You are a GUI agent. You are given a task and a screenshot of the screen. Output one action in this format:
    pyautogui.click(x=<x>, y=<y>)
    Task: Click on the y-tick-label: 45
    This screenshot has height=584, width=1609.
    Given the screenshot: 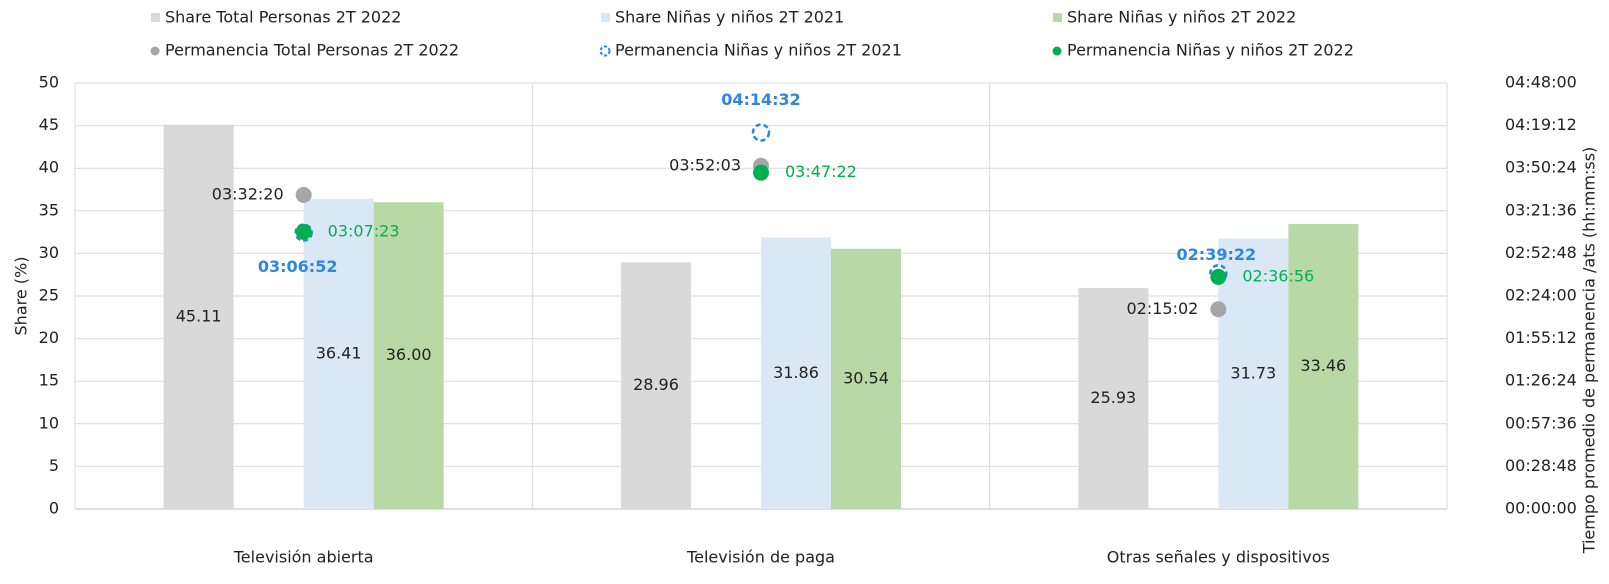 What is the action you would take?
    pyautogui.click(x=49, y=124)
    